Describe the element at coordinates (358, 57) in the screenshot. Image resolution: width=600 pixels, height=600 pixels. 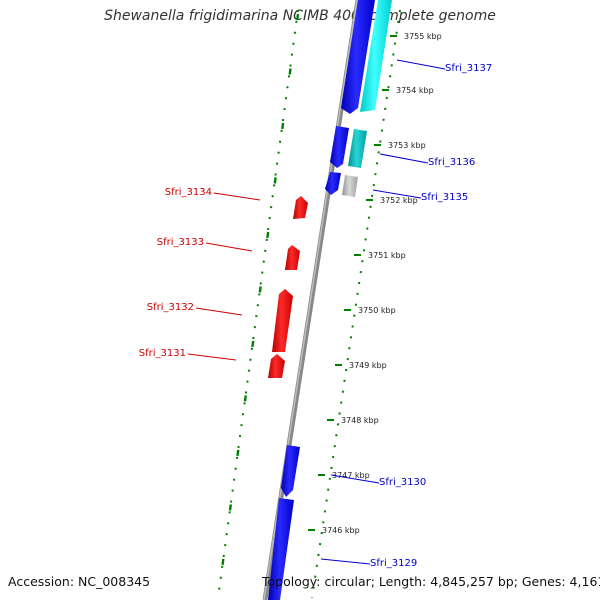
I see `gene-sfri-3137-feature` at that location.